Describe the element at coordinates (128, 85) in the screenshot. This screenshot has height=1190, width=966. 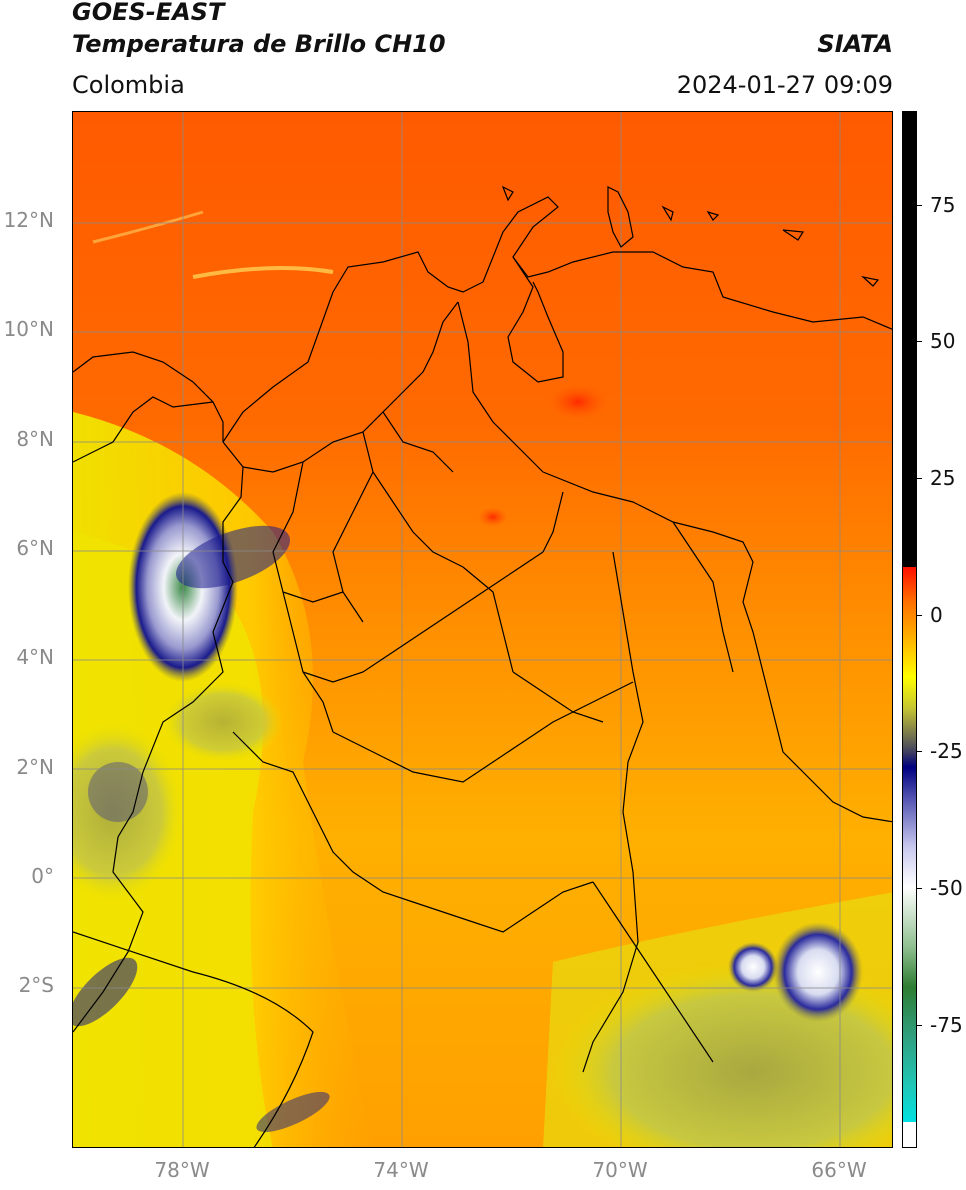
I see `region-label: Colombia` at that location.